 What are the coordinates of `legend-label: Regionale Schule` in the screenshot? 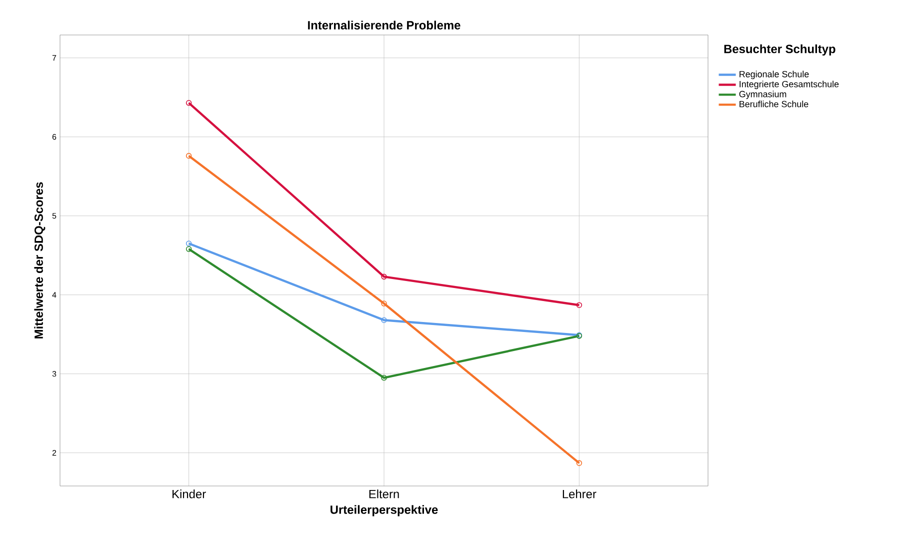 It's located at (774, 75).